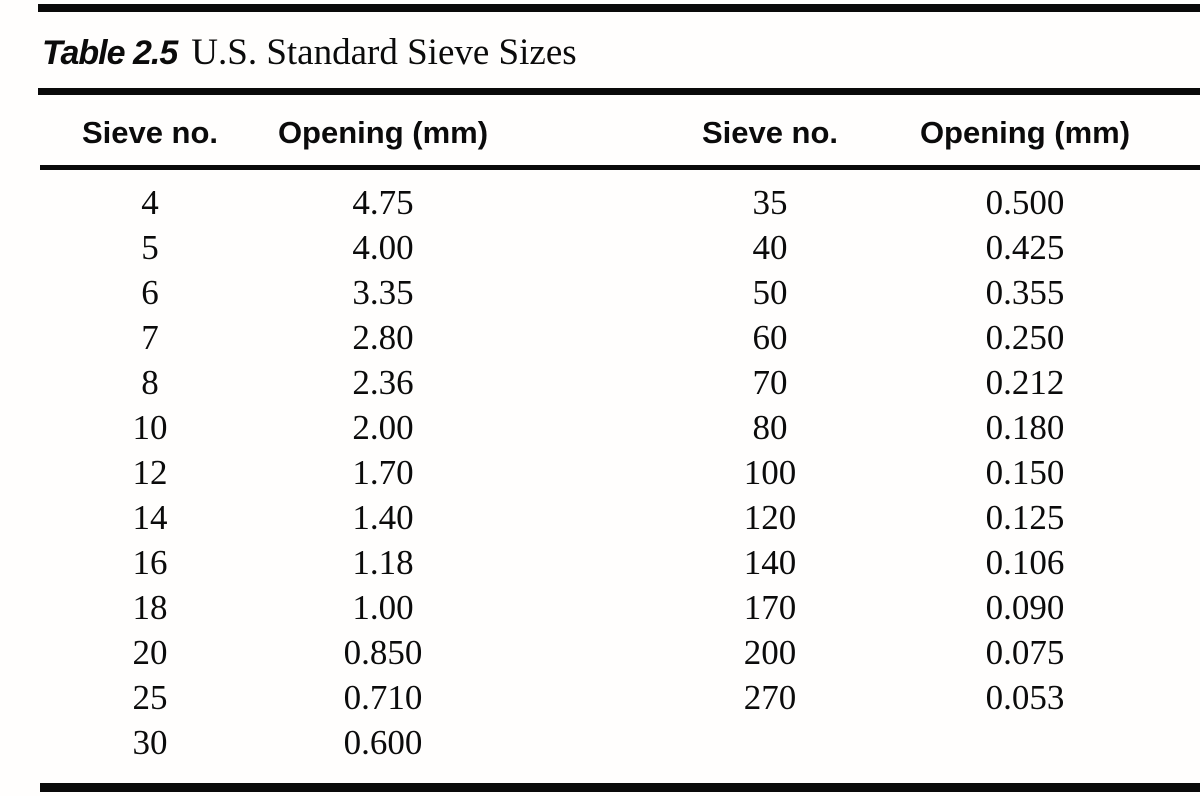  What do you see at coordinates (150, 562) in the screenshot?
I see `sieve-no-left-cell: 16` at bounding box center [150, 562].